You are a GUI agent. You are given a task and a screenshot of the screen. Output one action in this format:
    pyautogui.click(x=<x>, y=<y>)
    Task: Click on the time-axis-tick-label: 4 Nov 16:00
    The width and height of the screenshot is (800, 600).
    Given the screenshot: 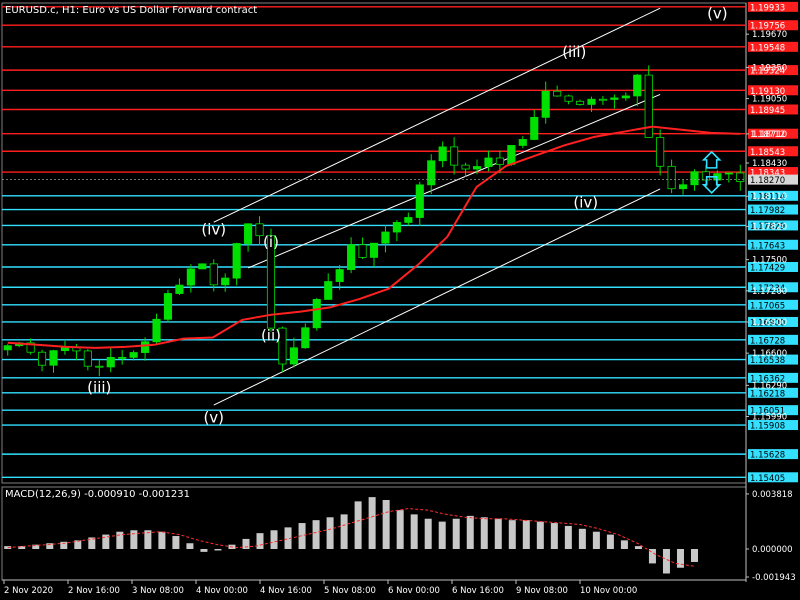 What is the action you would take?
    pyautogui.click(x=286, y=591)
    